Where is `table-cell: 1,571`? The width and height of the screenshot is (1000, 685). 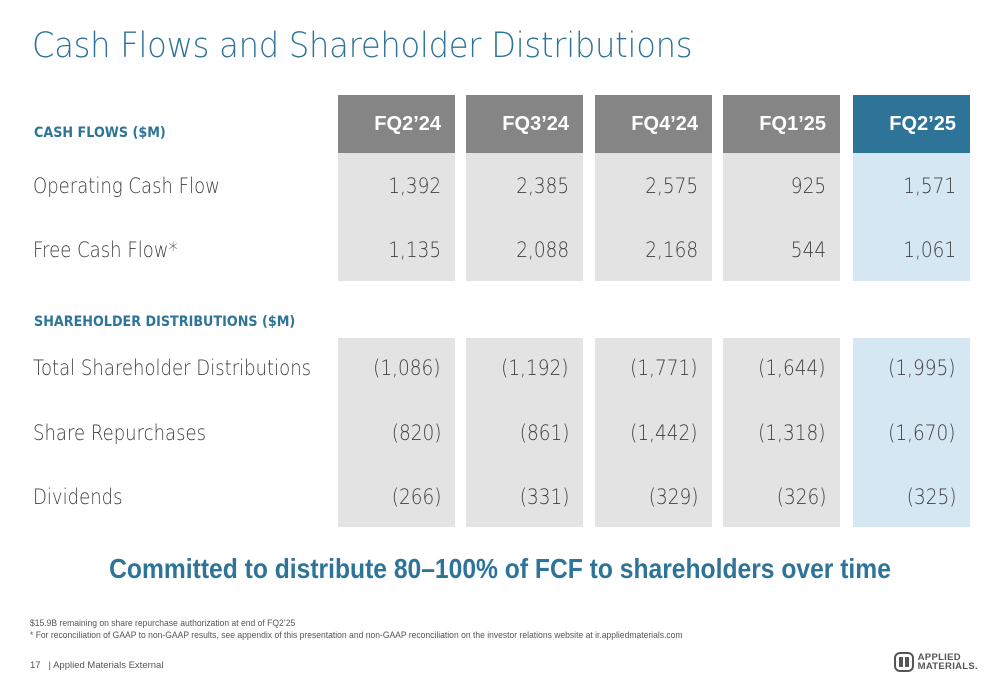
table-cell: 1,571 is located at coordinates (929, 186).